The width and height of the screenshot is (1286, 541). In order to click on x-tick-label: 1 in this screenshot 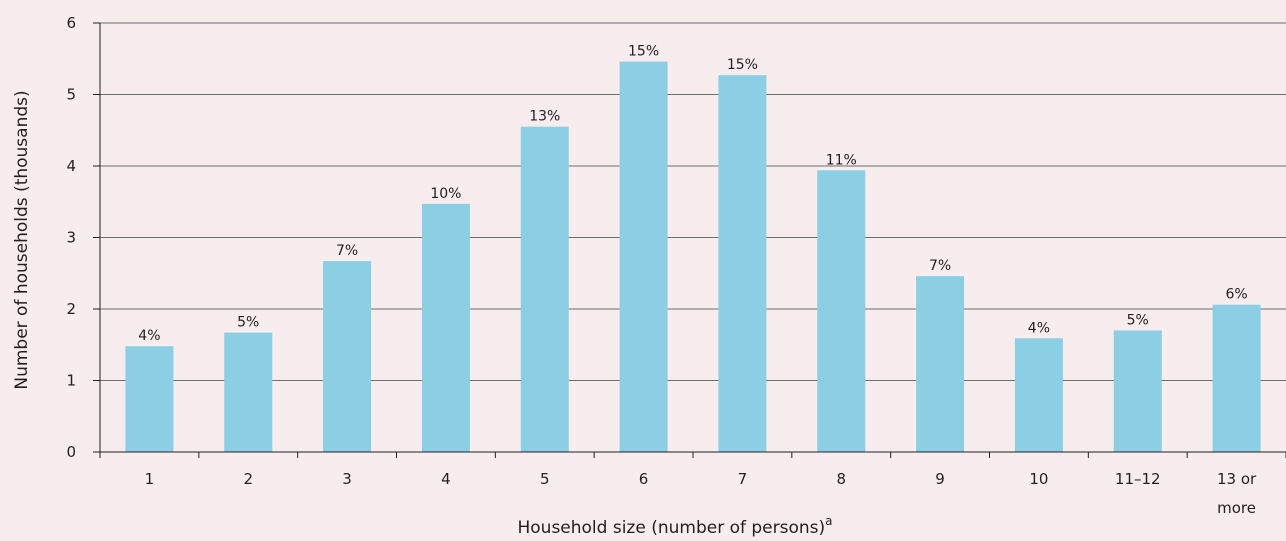, I will do `click(150, 479)`.